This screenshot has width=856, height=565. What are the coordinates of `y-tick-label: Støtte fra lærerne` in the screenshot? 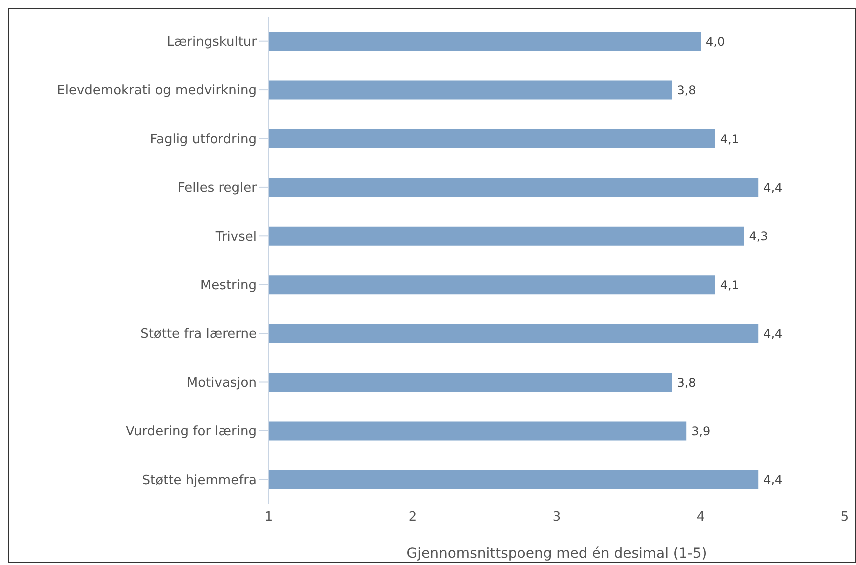 It's located at (198, 334).